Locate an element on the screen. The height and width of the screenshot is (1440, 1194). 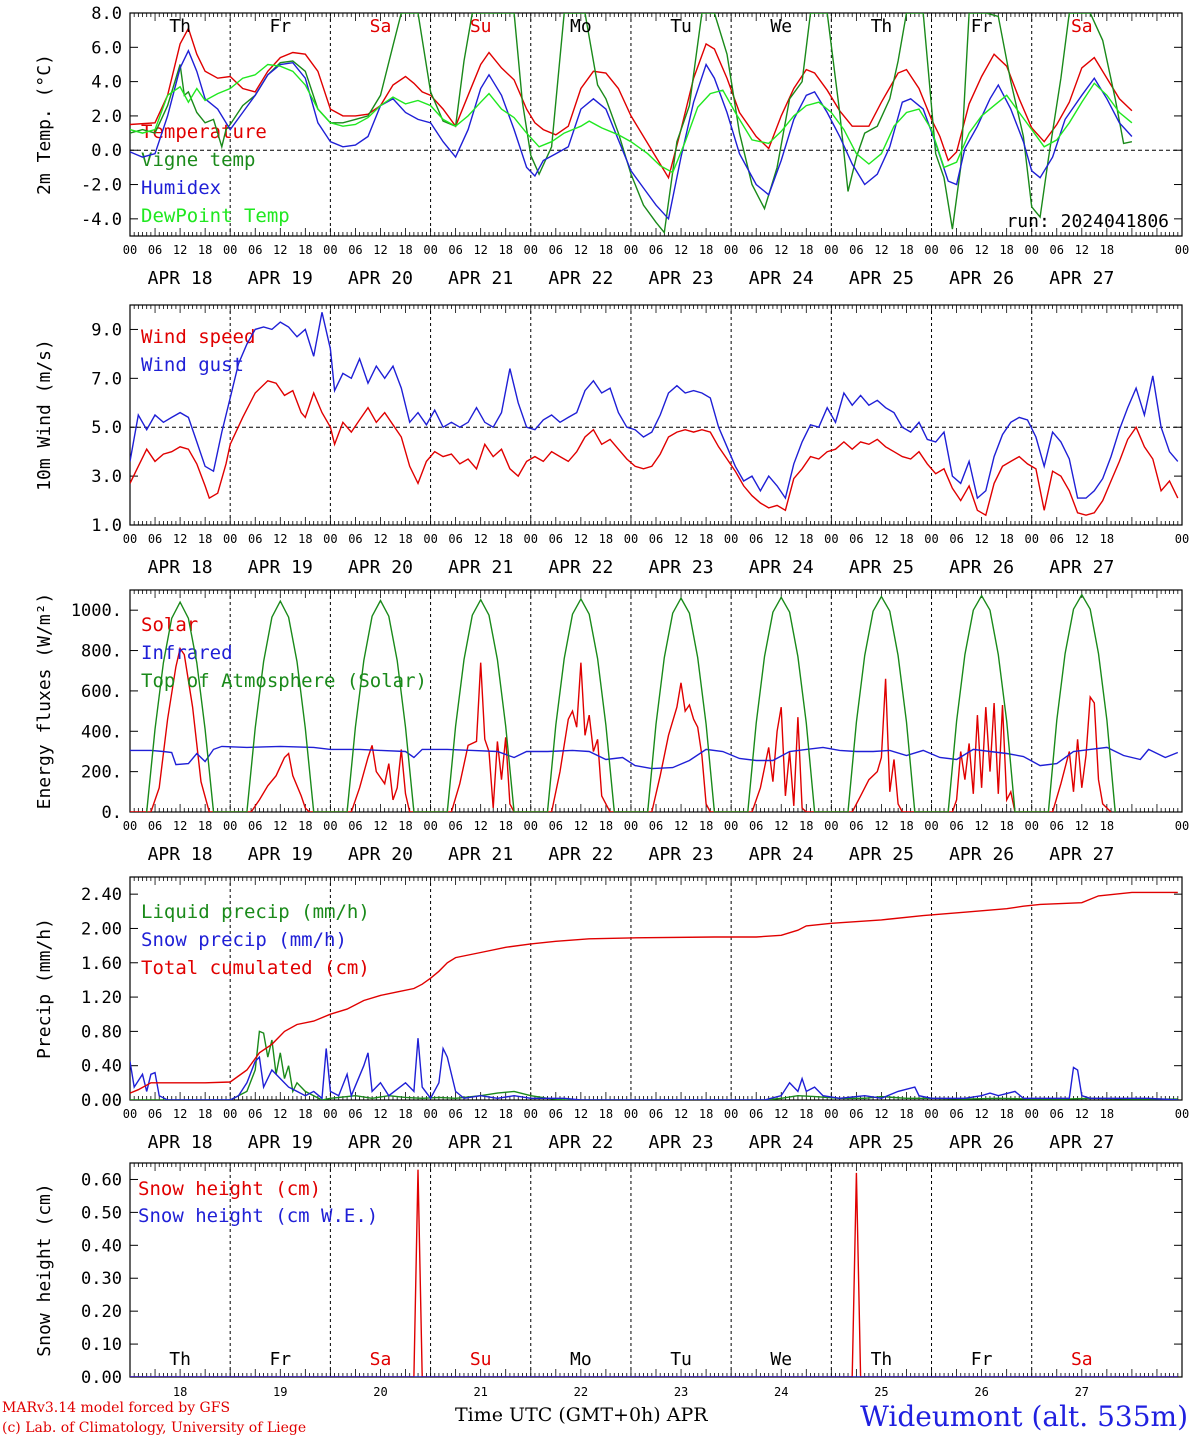
model-credit: MARv3.14 model forced by GFS is located at coordinates (116, 1408).